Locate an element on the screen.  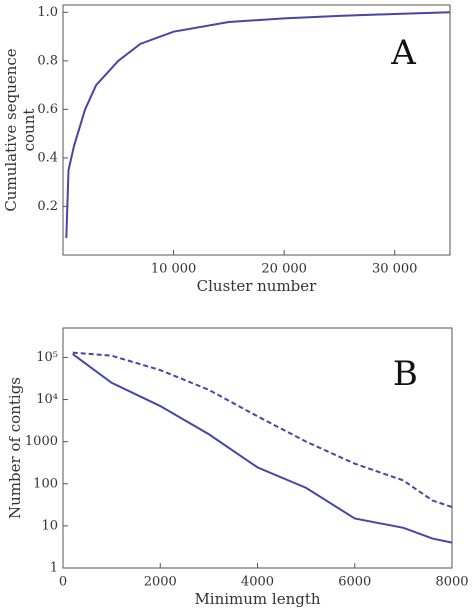
y-tick-label: 10⁵ is located at coordinates (47, 357).